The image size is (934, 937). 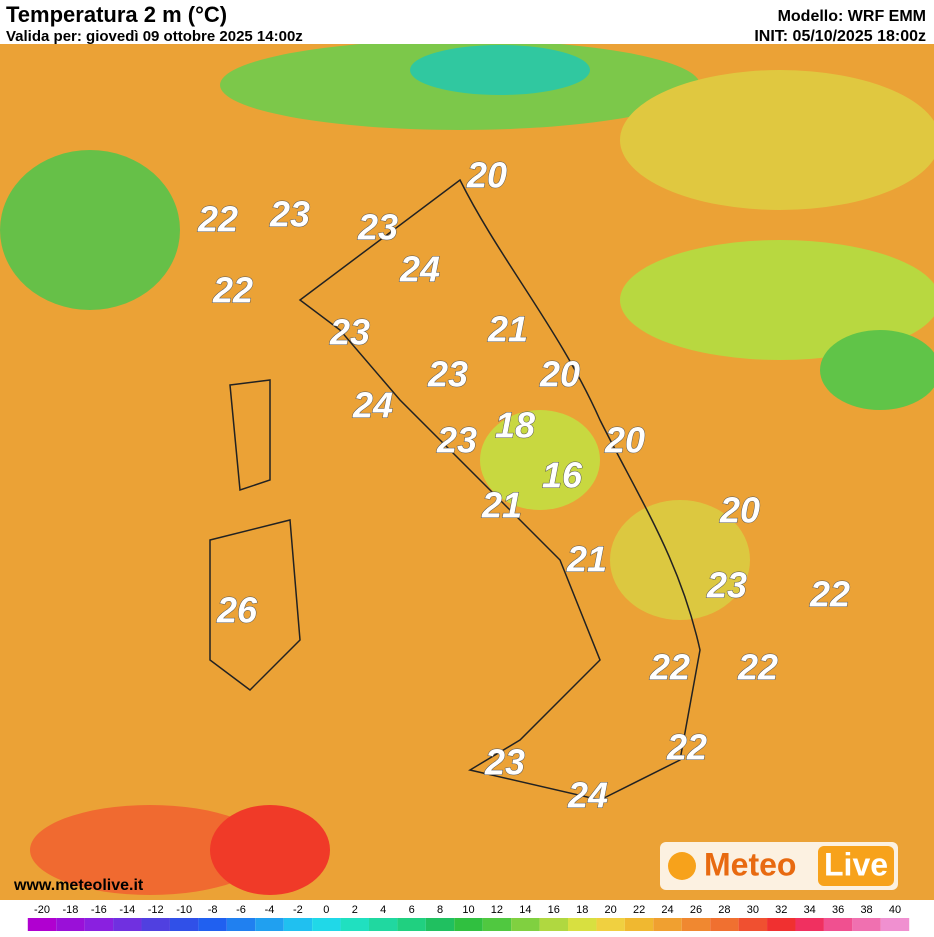 What do you see at coordinates (355, 910) in the screenshot?
I see `colorbar-tick-label: 2` at bounding box center [355, 910].